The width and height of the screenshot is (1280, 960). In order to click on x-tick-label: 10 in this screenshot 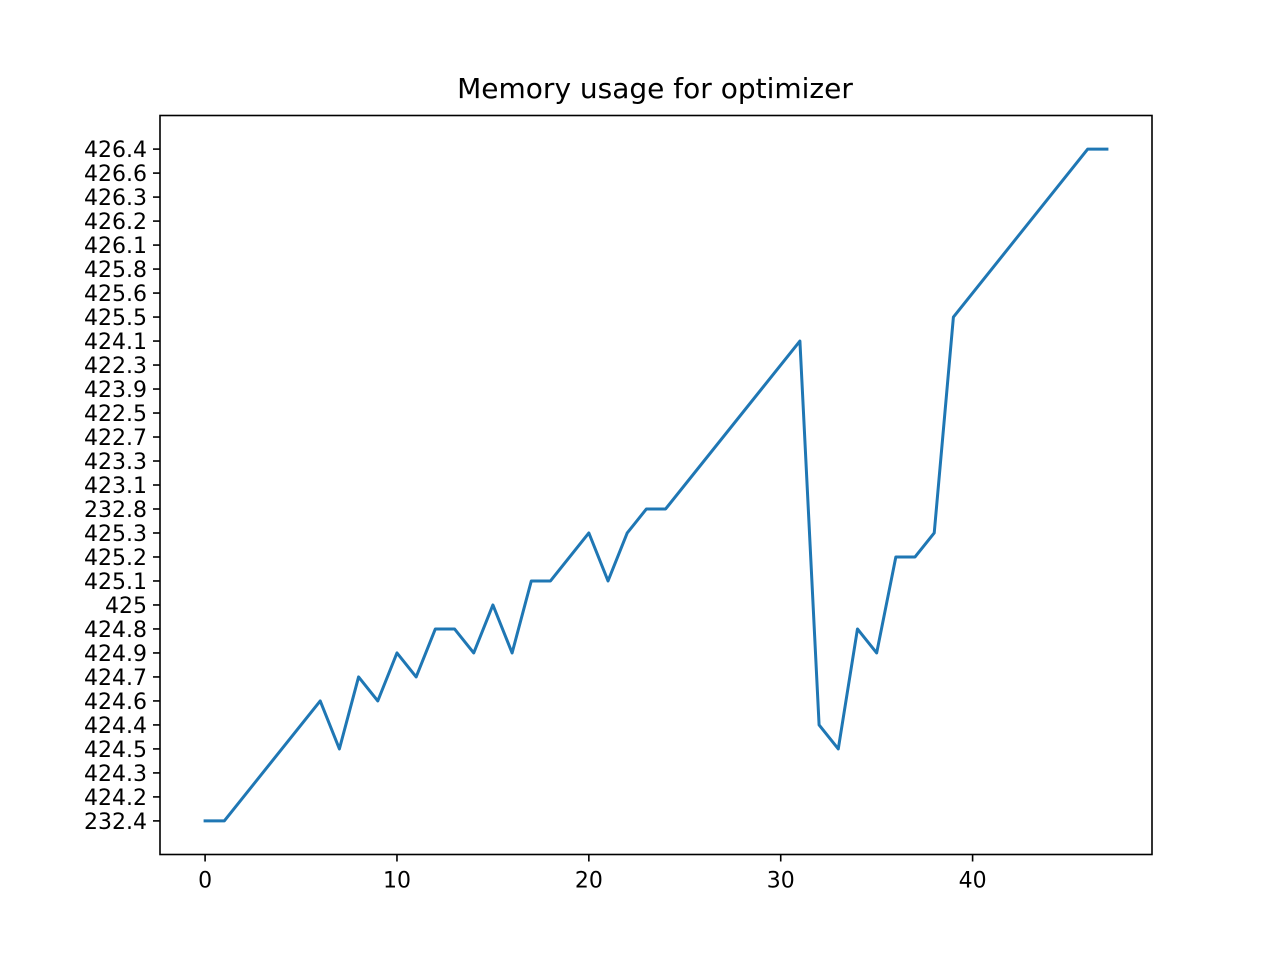, I will do `click(397, 881)`.